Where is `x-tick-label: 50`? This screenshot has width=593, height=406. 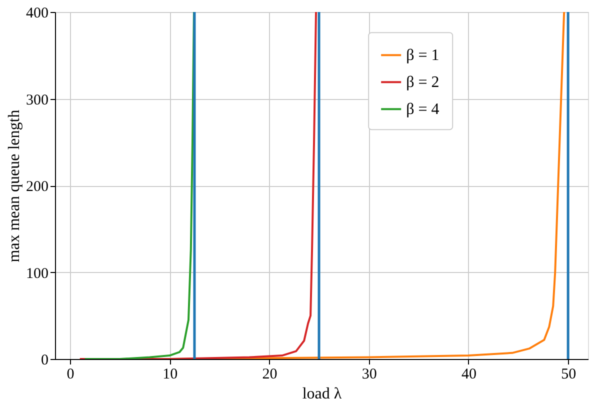
x-tick-label: 50 is located at coordinates (568, 374).